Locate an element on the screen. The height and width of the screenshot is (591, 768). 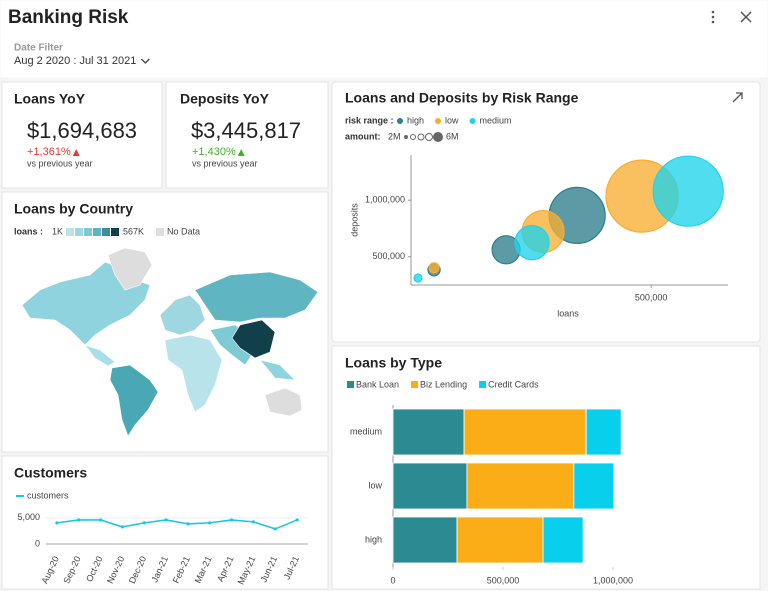
legend-label: medium is located at coordinates (496, 120).